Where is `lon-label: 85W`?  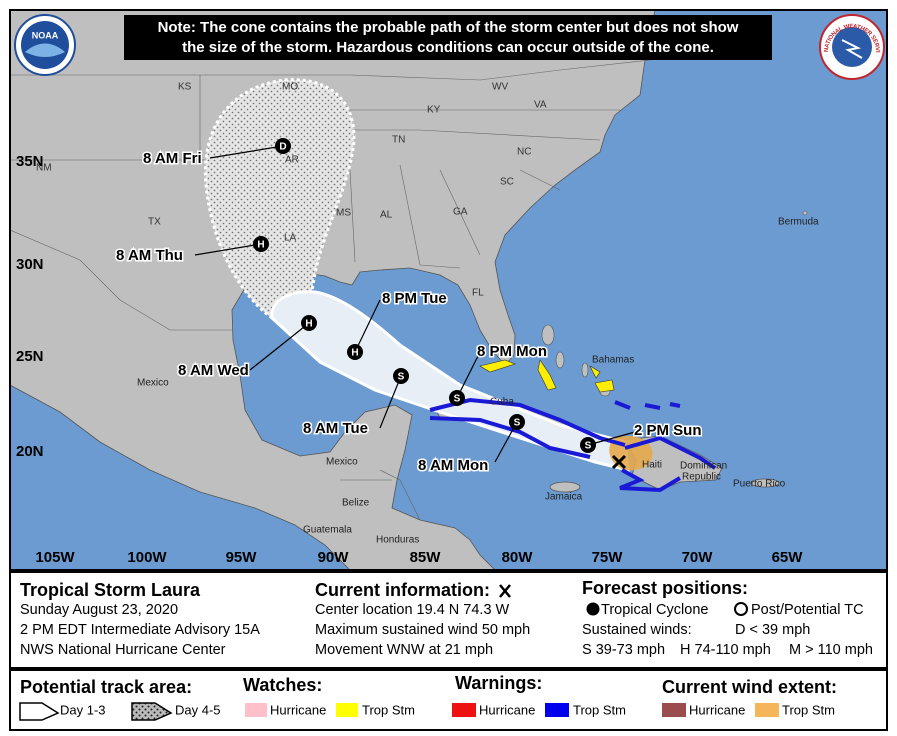 lon-label: 85W is located at coordinates (426, 557).